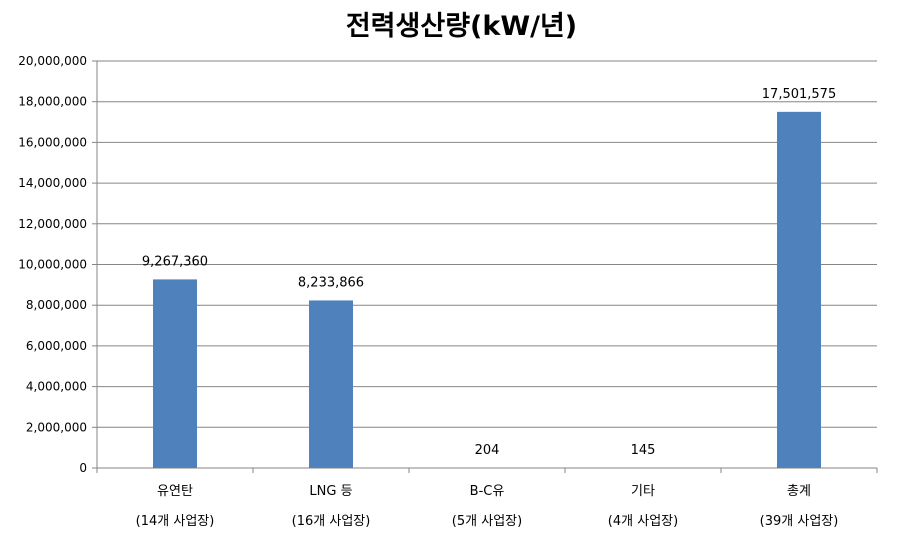 The width and height of the screenshot is (923, 548). I want to click on category-sublabel: (14개 사업장), so click(175, 521).